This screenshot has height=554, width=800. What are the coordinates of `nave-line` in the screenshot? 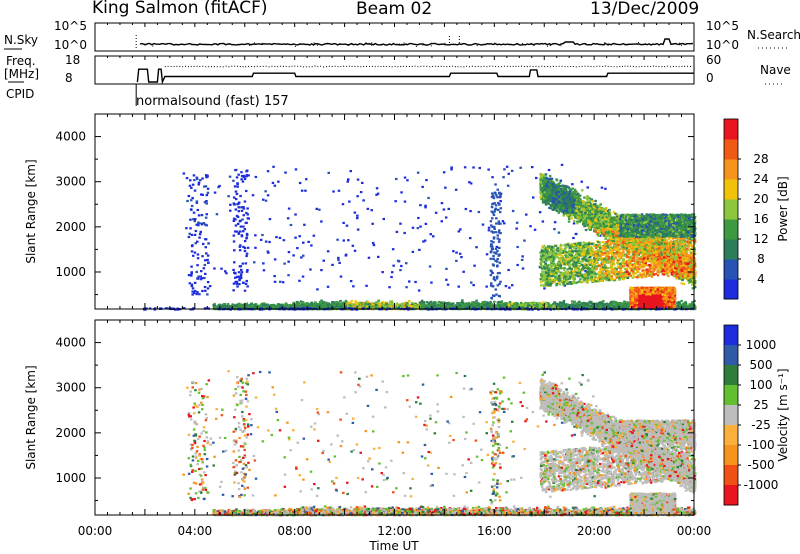 It's located at (429, 66).